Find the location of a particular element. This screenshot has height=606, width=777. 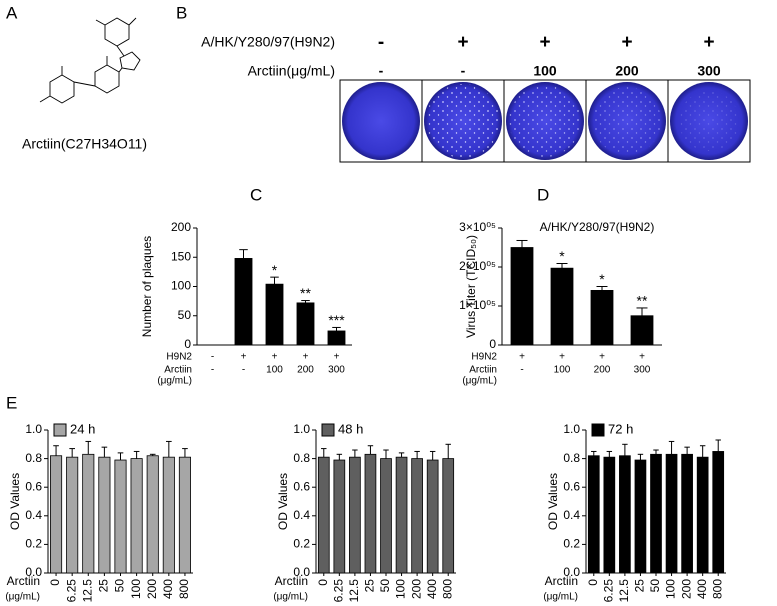

panel-label: A is located at coordinates (12, 12).